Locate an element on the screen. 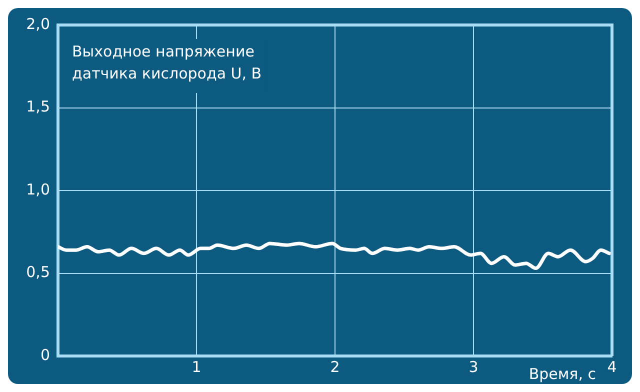 The image size is (640, 392). y-tick-label: 1,5 is located at coordinates (38, 107).